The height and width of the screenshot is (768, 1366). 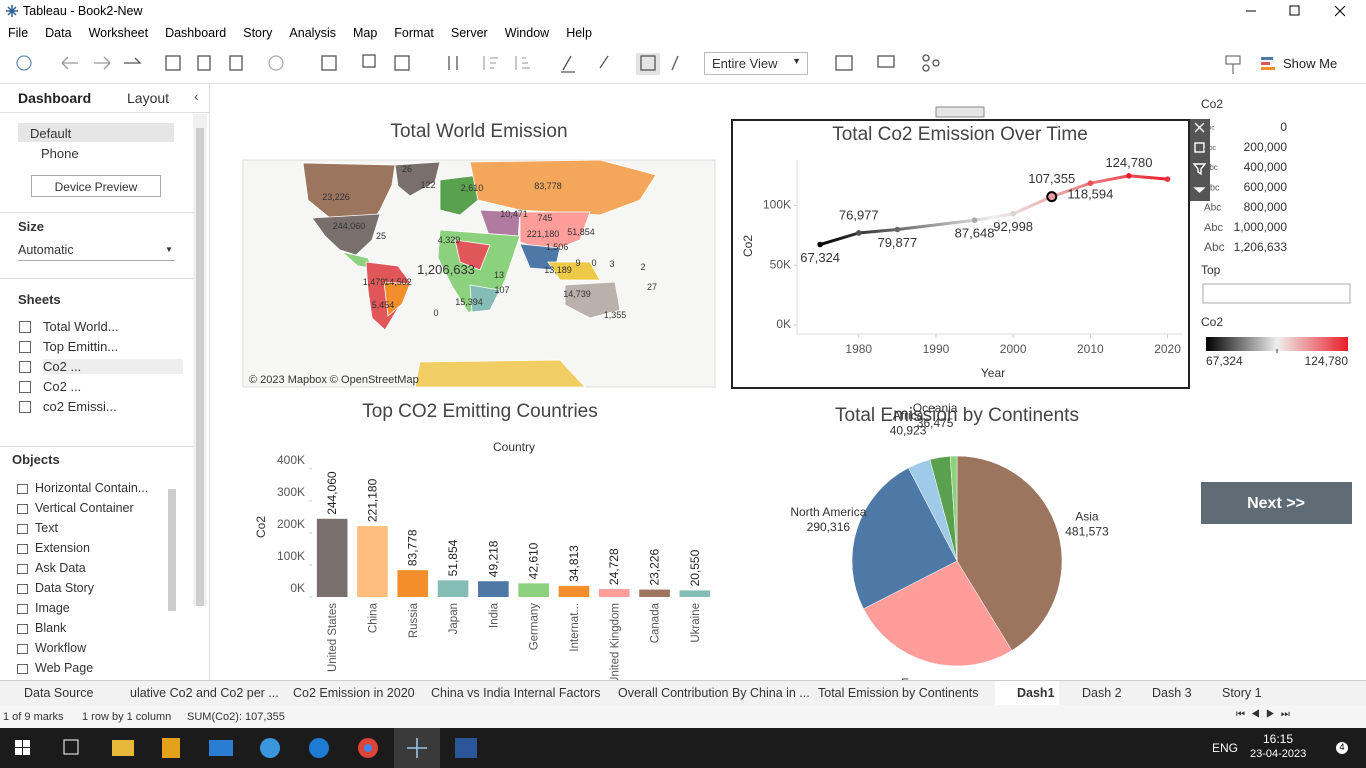 I want to click on next-button-label: Next >>, so click(x=1276, y=503).